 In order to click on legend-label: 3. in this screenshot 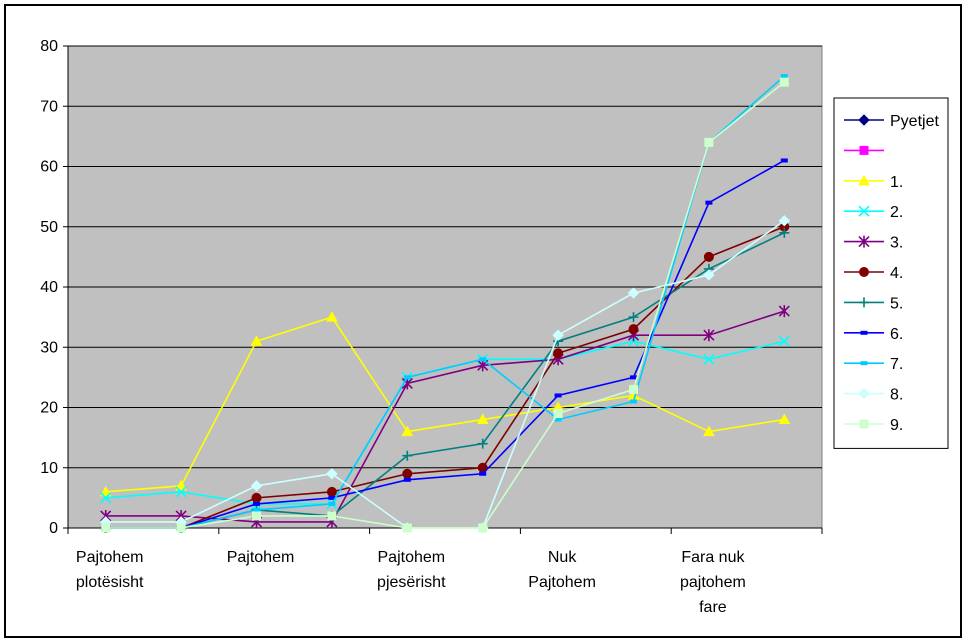, I will do `click(896, 243)`.